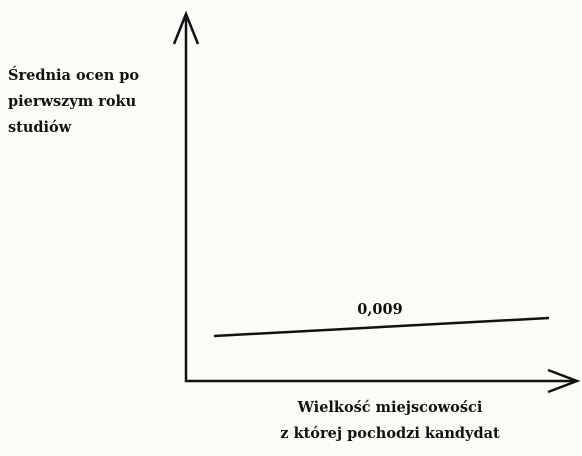 The image size is (582, 456). Describe the element at coordinates (379, 309) in the screenshot. I see `line-label: 0,009` at that location.